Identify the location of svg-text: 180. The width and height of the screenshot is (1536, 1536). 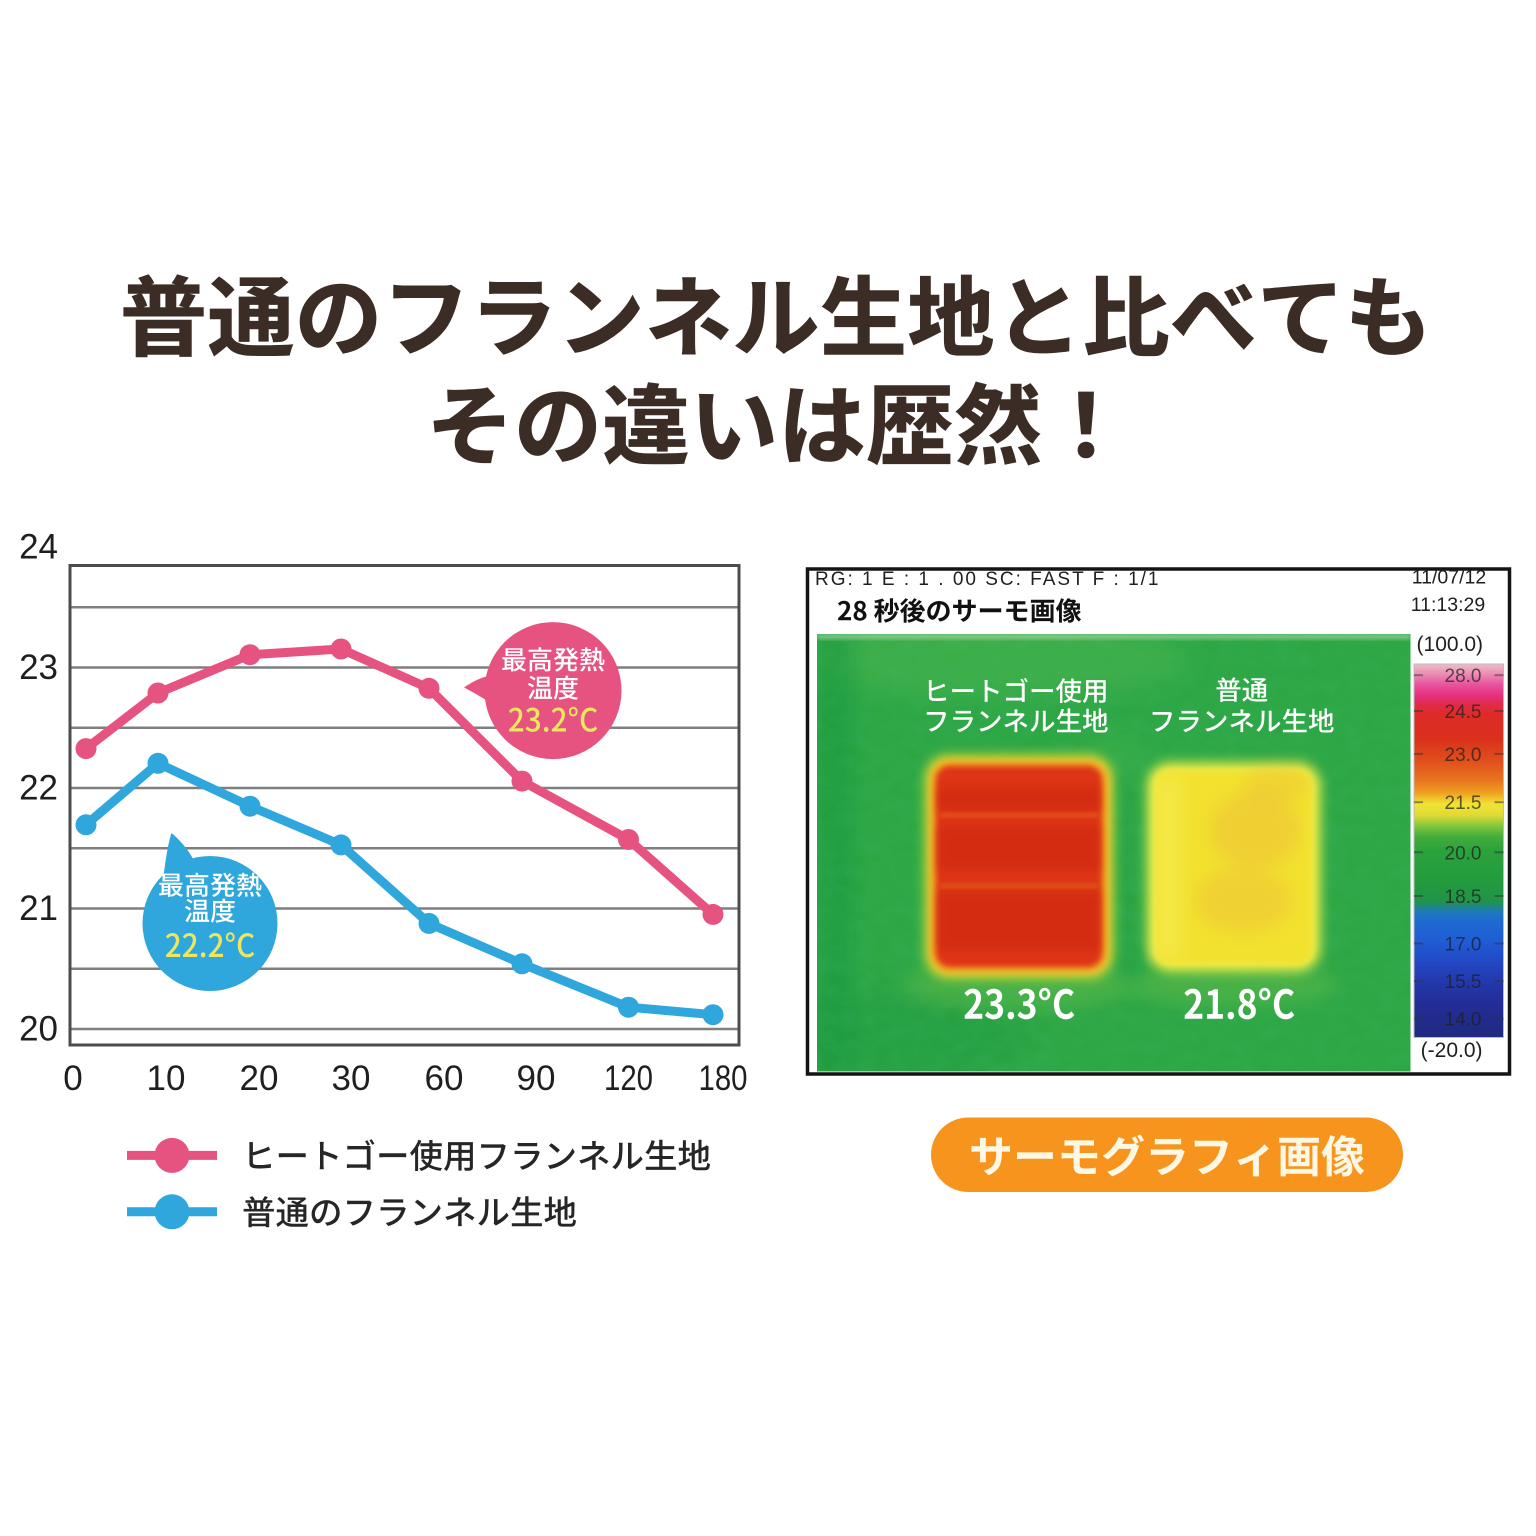
(723, 1078).